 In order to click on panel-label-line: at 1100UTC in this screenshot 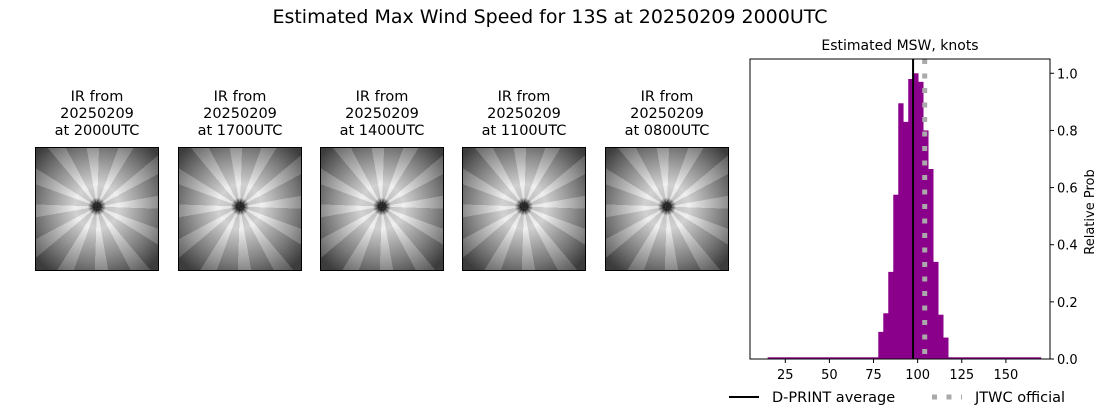, I will do `click(524, 131)`.